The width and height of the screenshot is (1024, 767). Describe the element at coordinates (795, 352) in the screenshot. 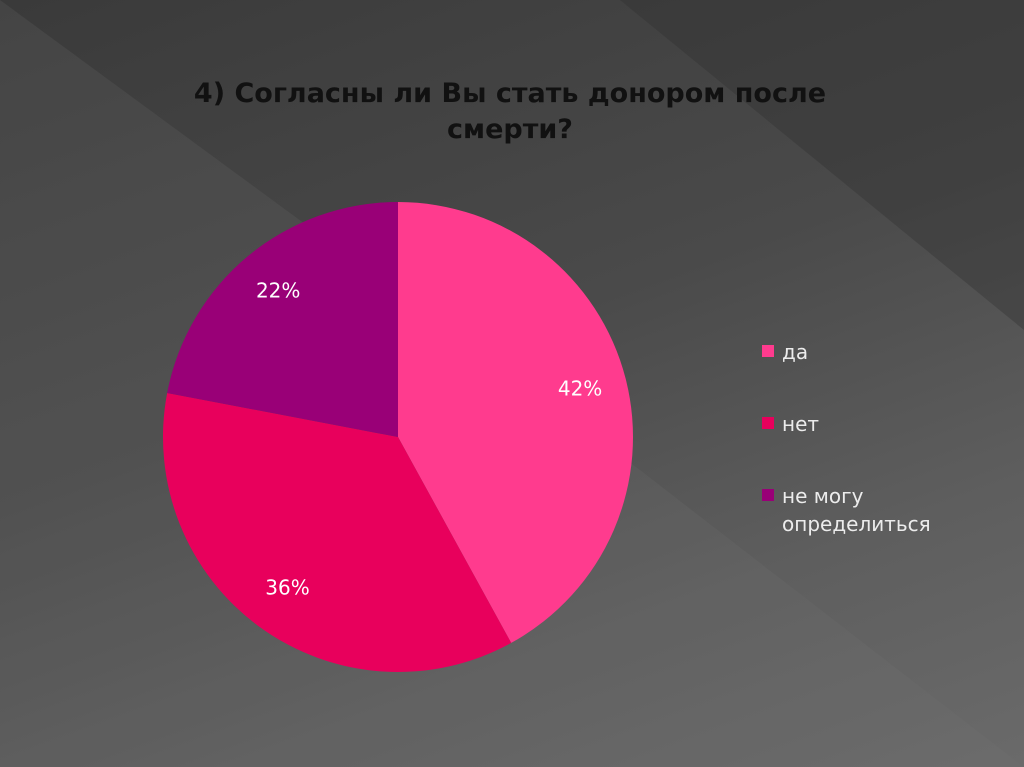

I see `legend-label: да` at that location.